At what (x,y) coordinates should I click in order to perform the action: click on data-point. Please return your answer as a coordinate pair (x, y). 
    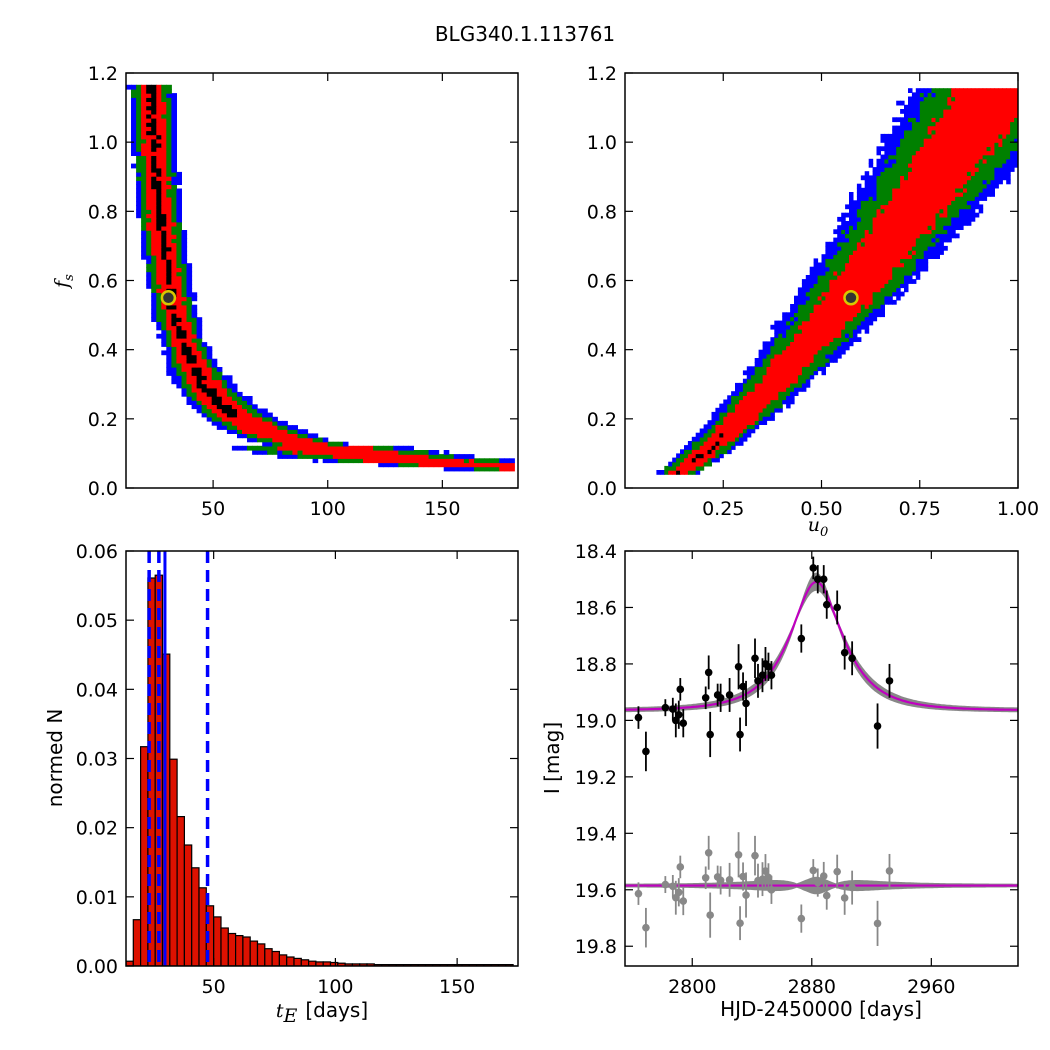
    Looking at the image, I should click on (676, 720).